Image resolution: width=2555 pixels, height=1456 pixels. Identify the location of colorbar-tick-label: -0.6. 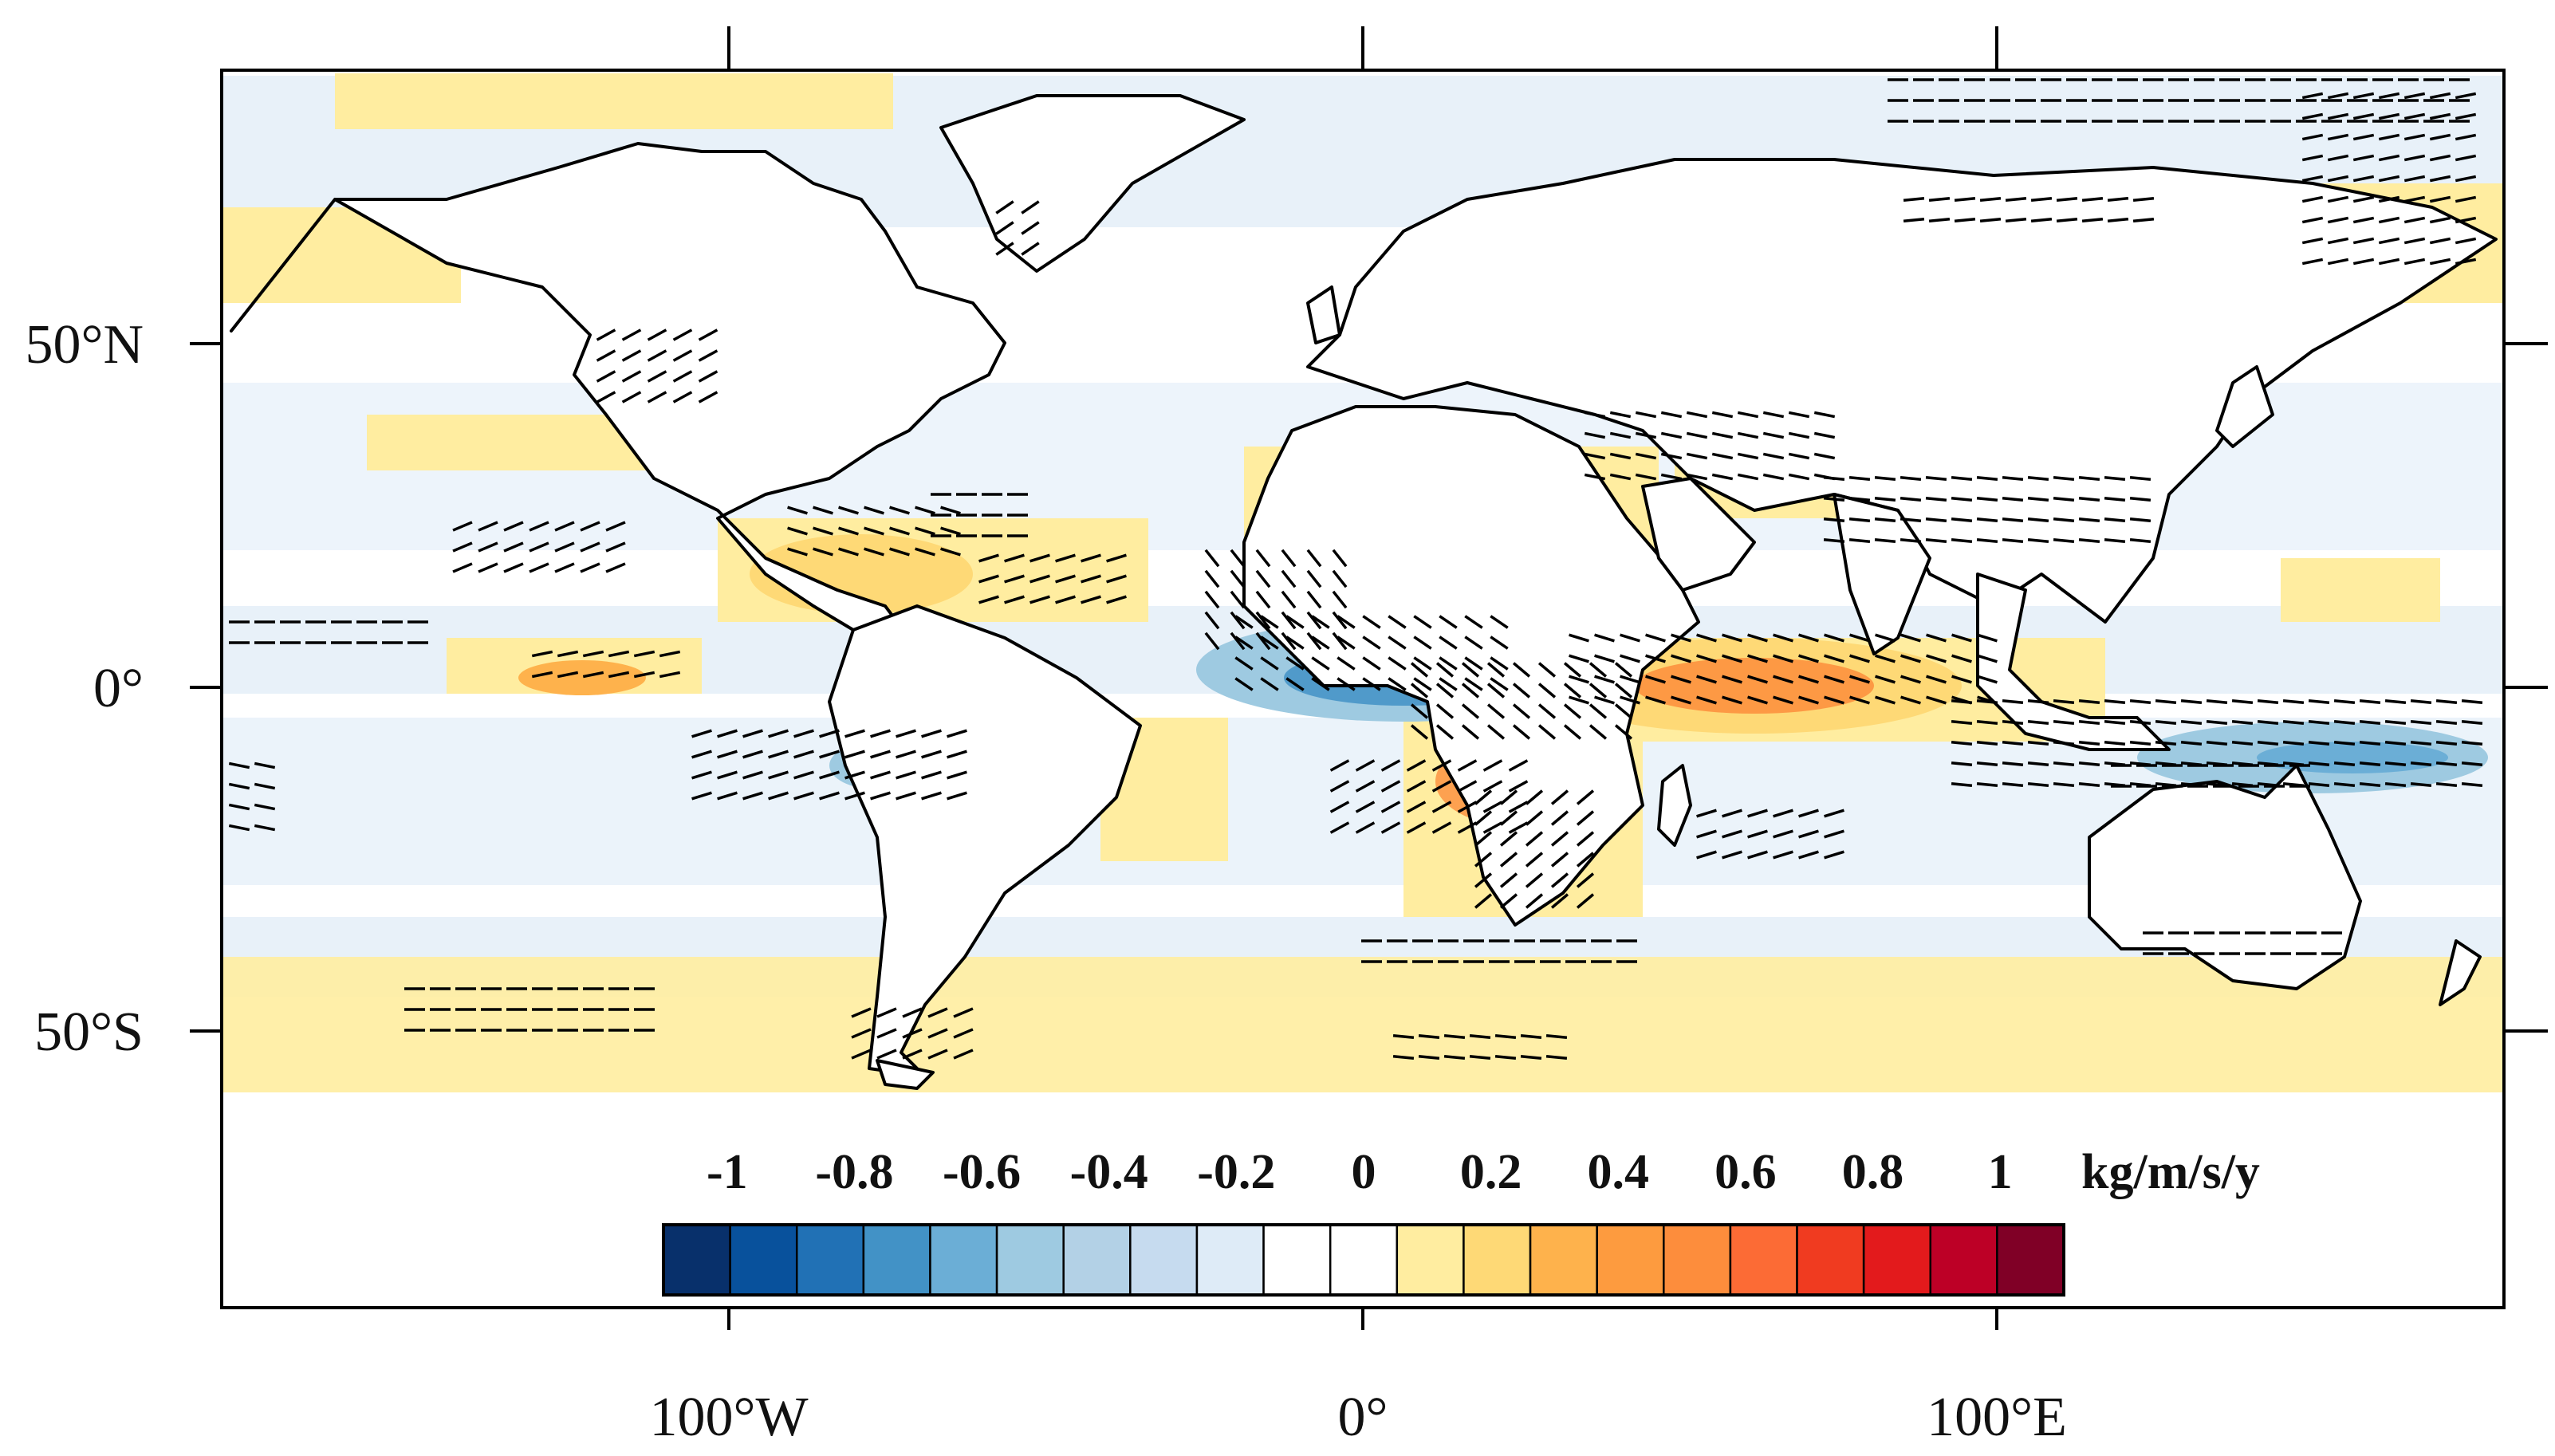
(982, 1172).